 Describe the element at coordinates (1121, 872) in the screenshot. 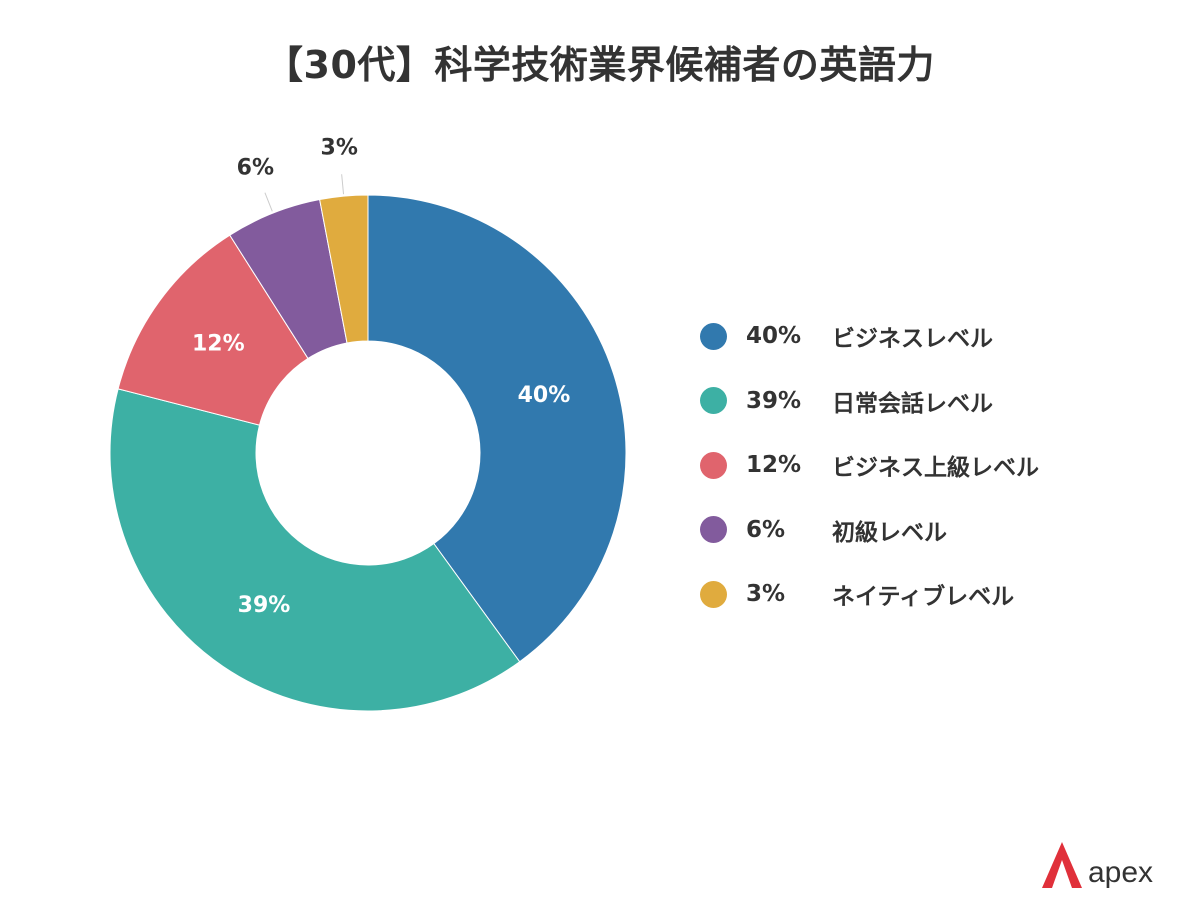

I see `apex-logo-text: apex` at that location.